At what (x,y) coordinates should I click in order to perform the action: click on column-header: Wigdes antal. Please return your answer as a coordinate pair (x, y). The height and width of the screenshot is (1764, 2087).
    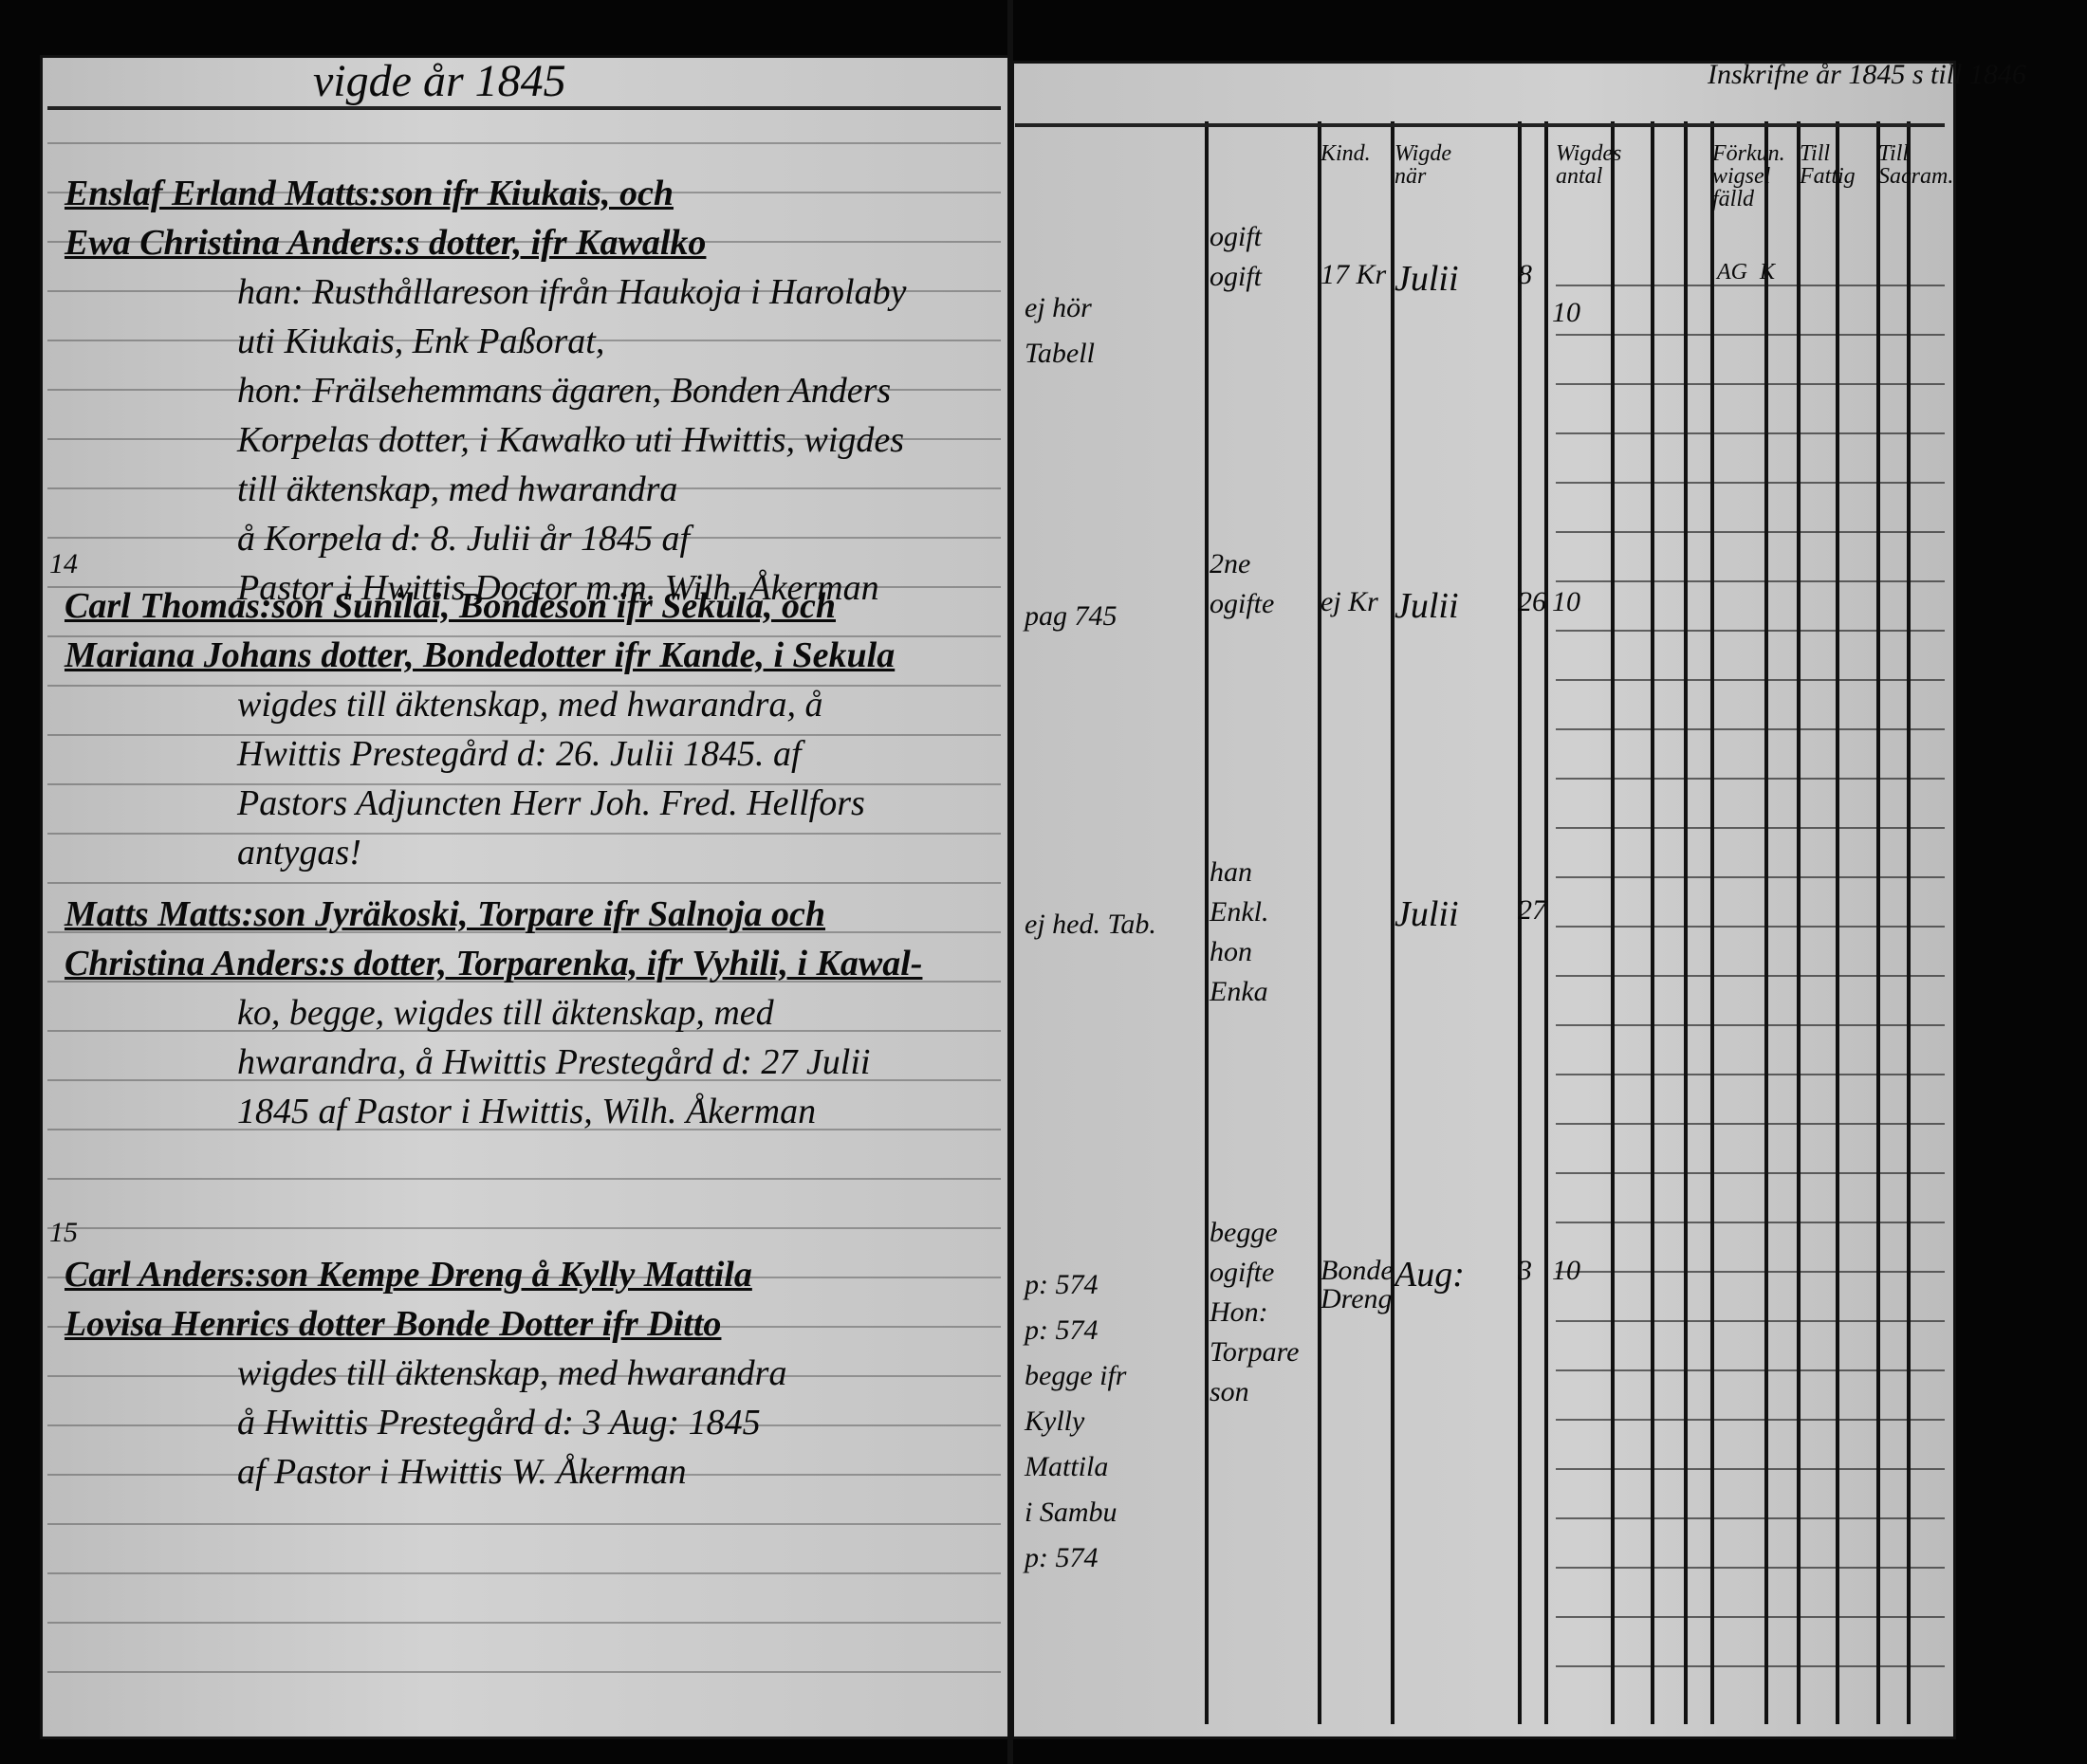
    Looking at the image, I should click on (1589, 165).